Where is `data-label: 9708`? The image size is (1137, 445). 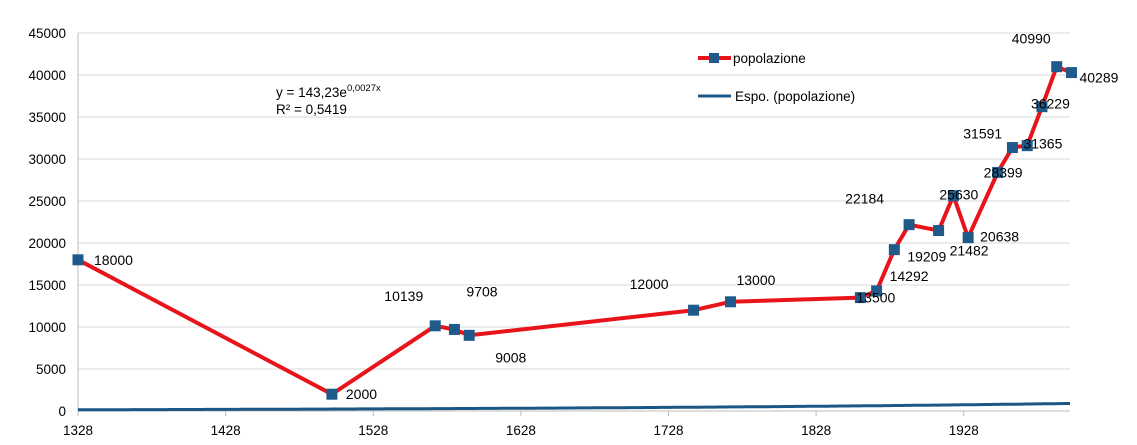
data-label: 9708 is located at coordinates (481, 291).